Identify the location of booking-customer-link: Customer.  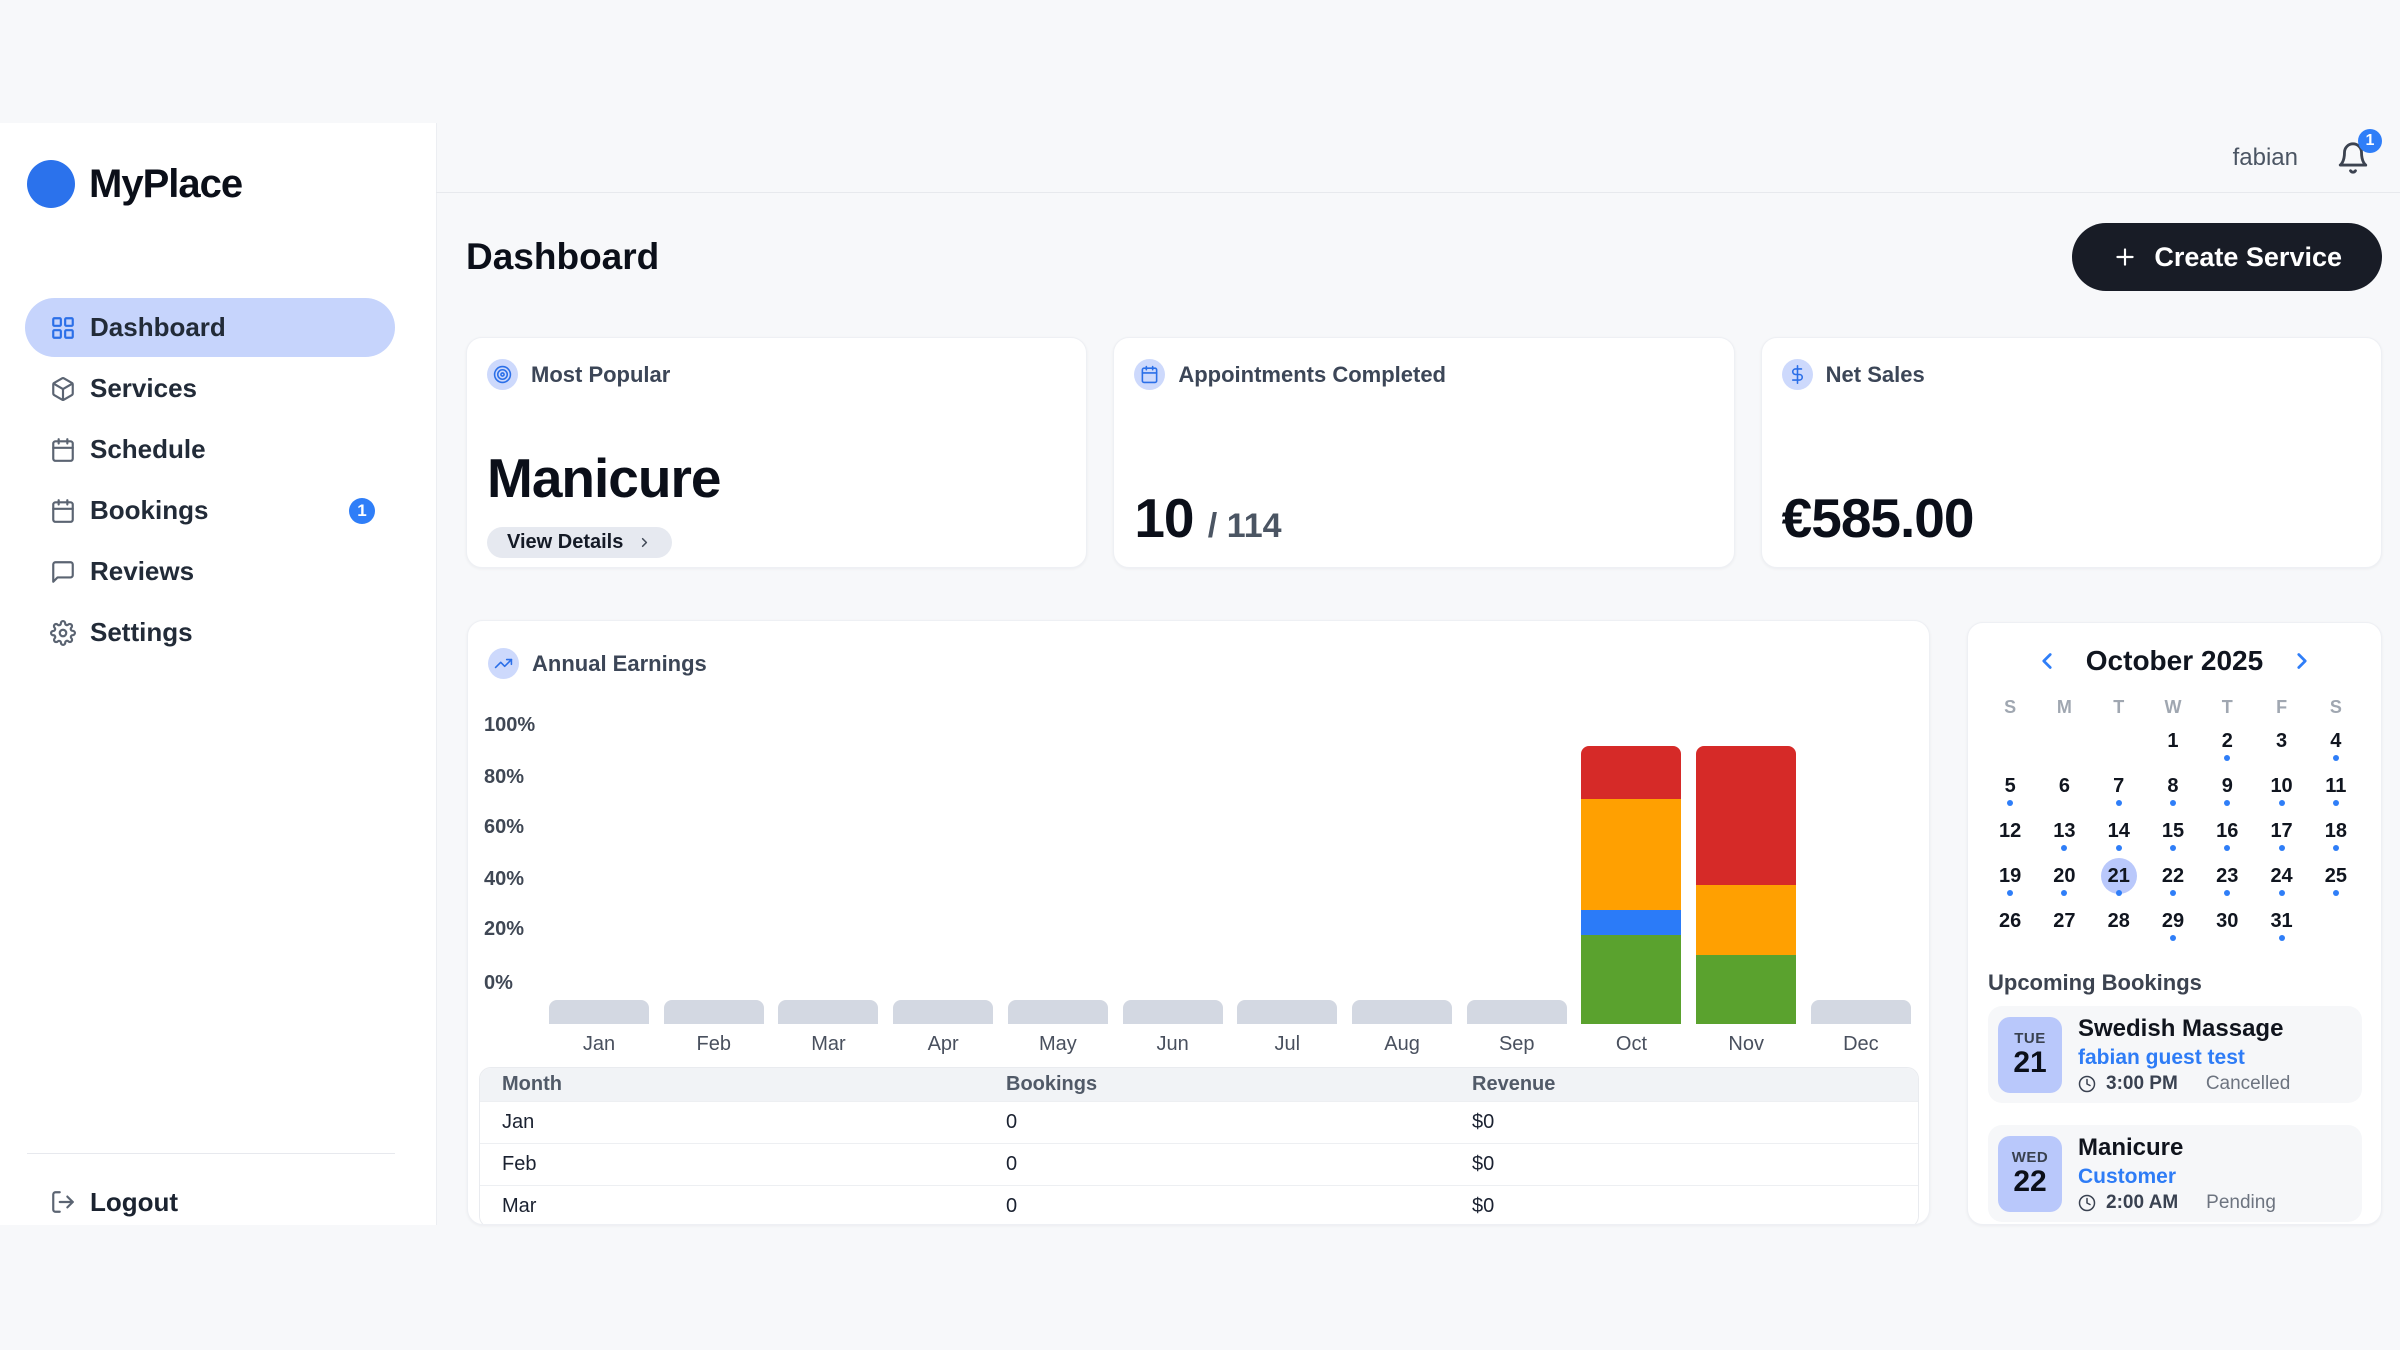
(2127, 1176).